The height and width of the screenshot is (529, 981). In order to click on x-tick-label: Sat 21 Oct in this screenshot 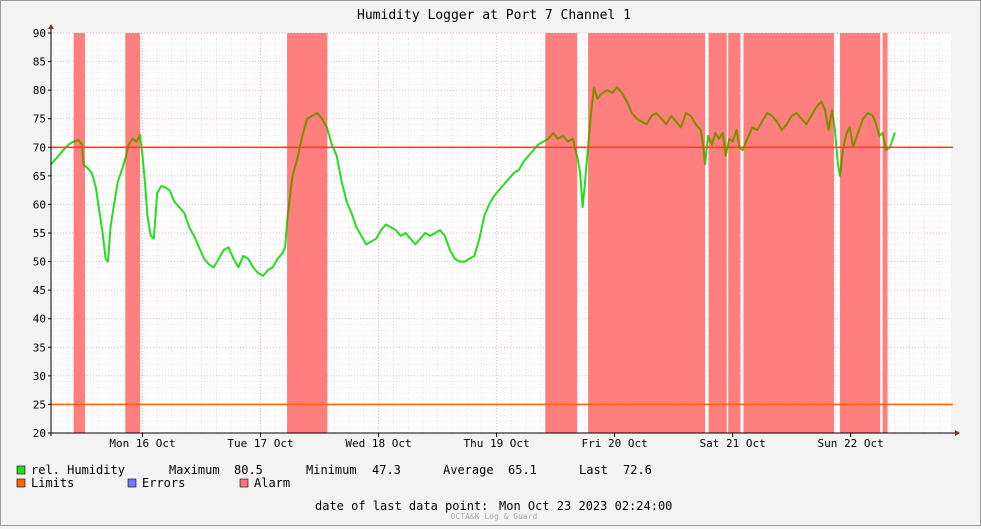, I will do `click(733, 443)`.